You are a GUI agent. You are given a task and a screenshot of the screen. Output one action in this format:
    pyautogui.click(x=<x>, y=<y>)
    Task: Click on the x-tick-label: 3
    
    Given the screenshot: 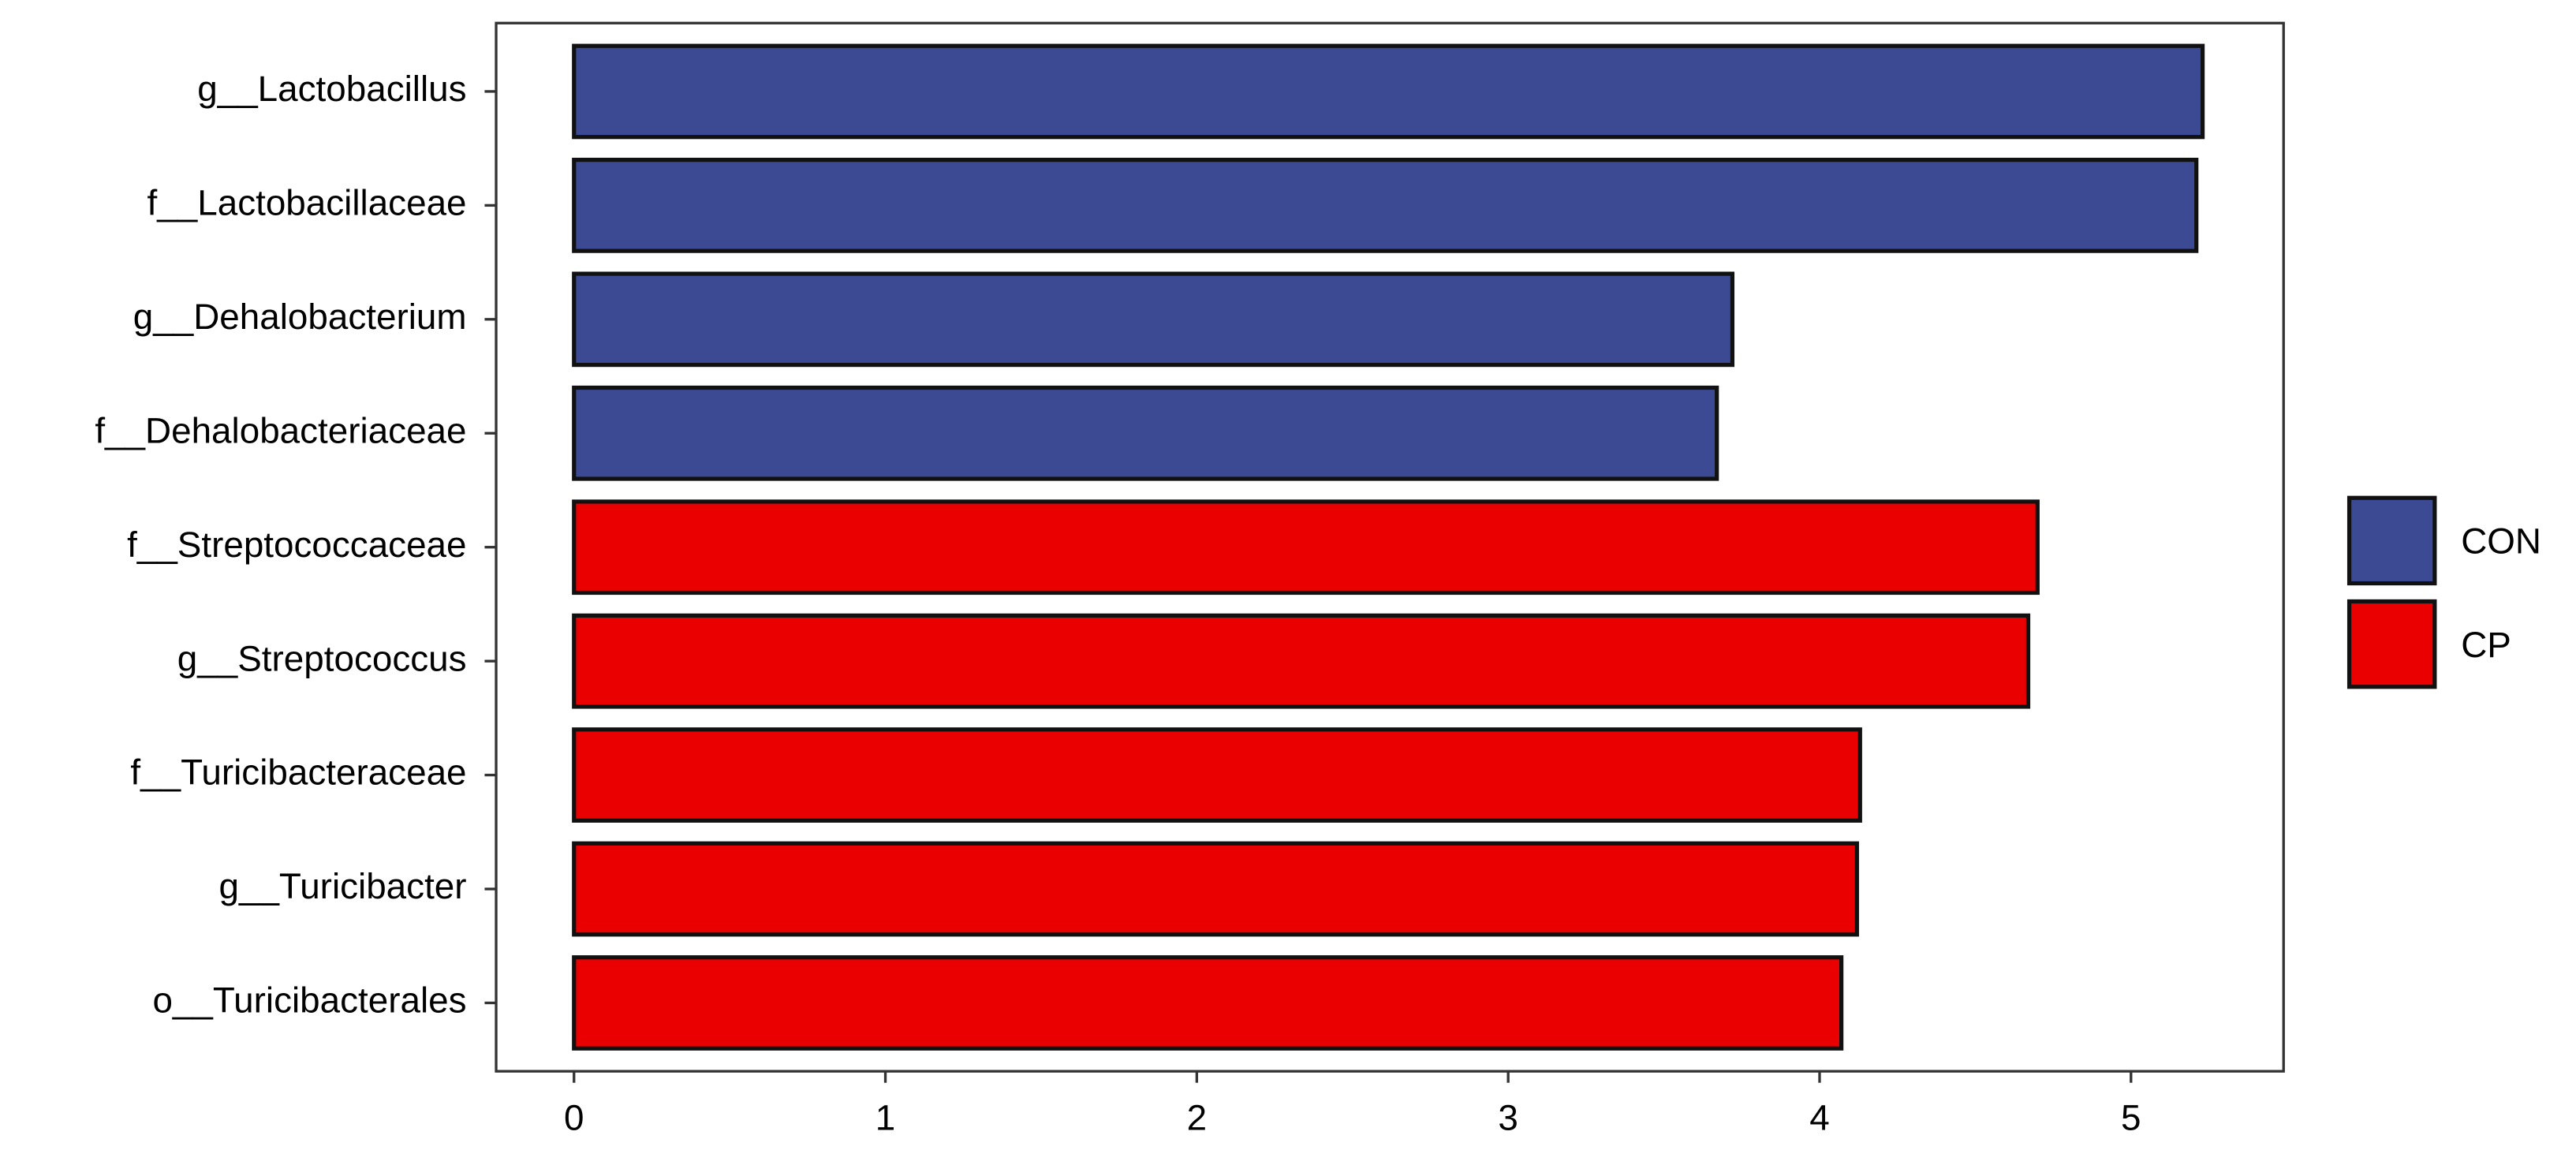 What is the action you would take?
    pyautogui.click(x=1508, y=1118)
    